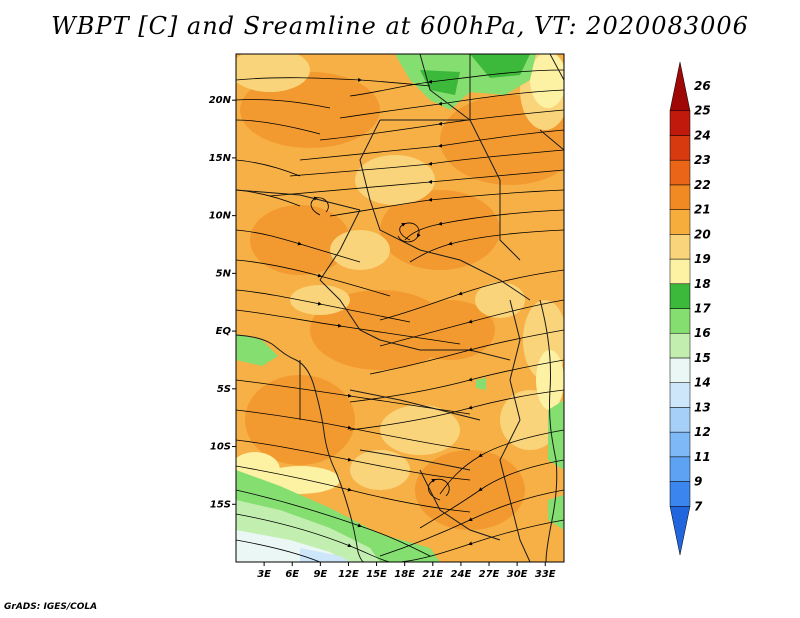 The width and height of the screenshot is (800, 618). I want to click on colorbar-label: 12, so click(702, 432).